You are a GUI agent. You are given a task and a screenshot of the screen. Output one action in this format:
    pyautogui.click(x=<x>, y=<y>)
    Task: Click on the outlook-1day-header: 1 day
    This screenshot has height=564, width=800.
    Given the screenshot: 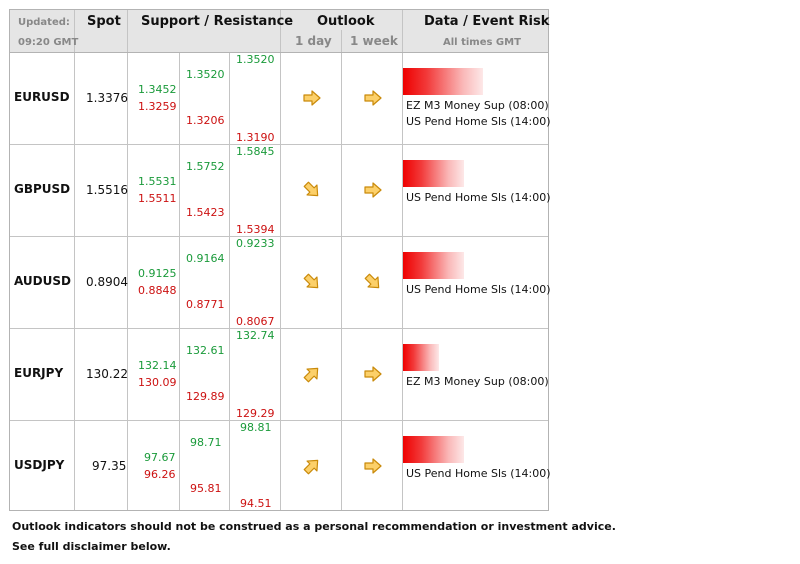 What is the action you would take?
    pyautogui.click(x=313, y=41)
    